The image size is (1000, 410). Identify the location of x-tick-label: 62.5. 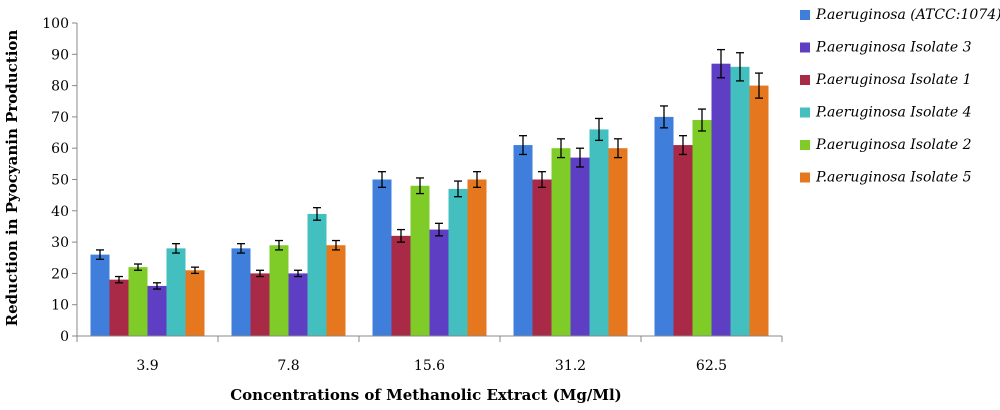
(711, 366).